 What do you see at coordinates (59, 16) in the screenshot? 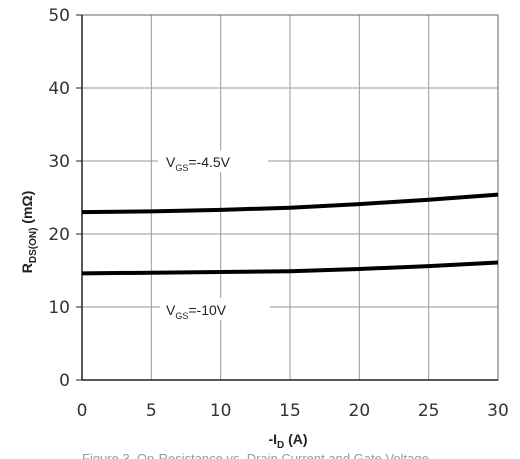
I see `y-tick-label: 50` at bounding box center [59, 16].